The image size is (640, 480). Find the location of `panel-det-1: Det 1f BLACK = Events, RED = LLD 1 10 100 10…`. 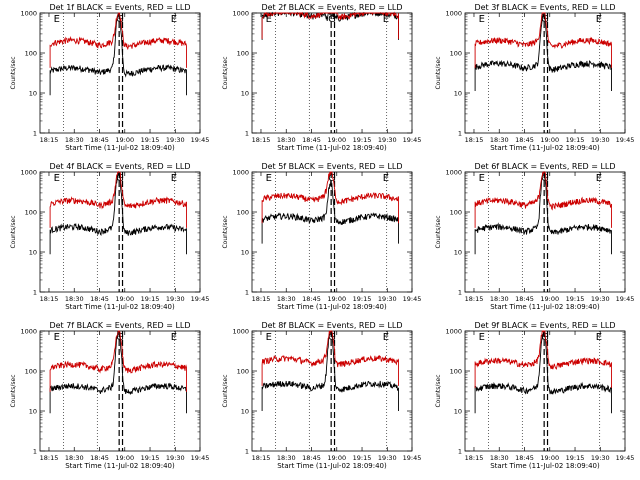

panel-det-1: Det 1f BLACK = Events, RED = LLD 1 10 100 10… is located at coordinates (109, 77).